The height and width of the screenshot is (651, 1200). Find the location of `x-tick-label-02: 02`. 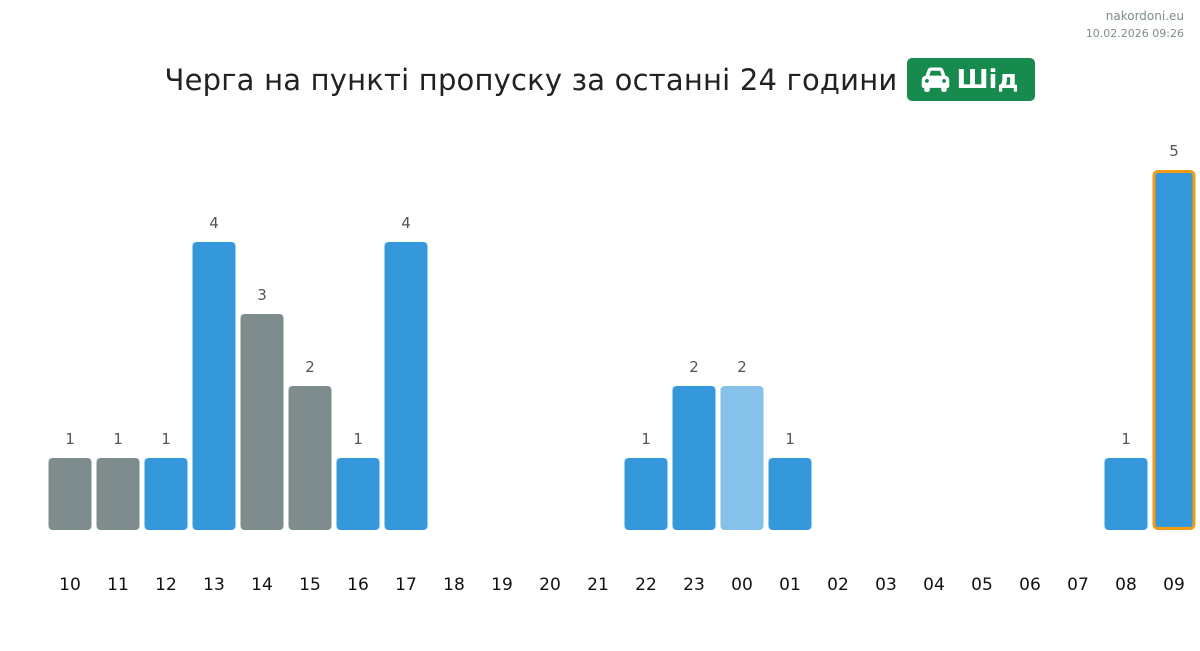

x-tick-label-02: 02 is located at coordinates (838, 585).